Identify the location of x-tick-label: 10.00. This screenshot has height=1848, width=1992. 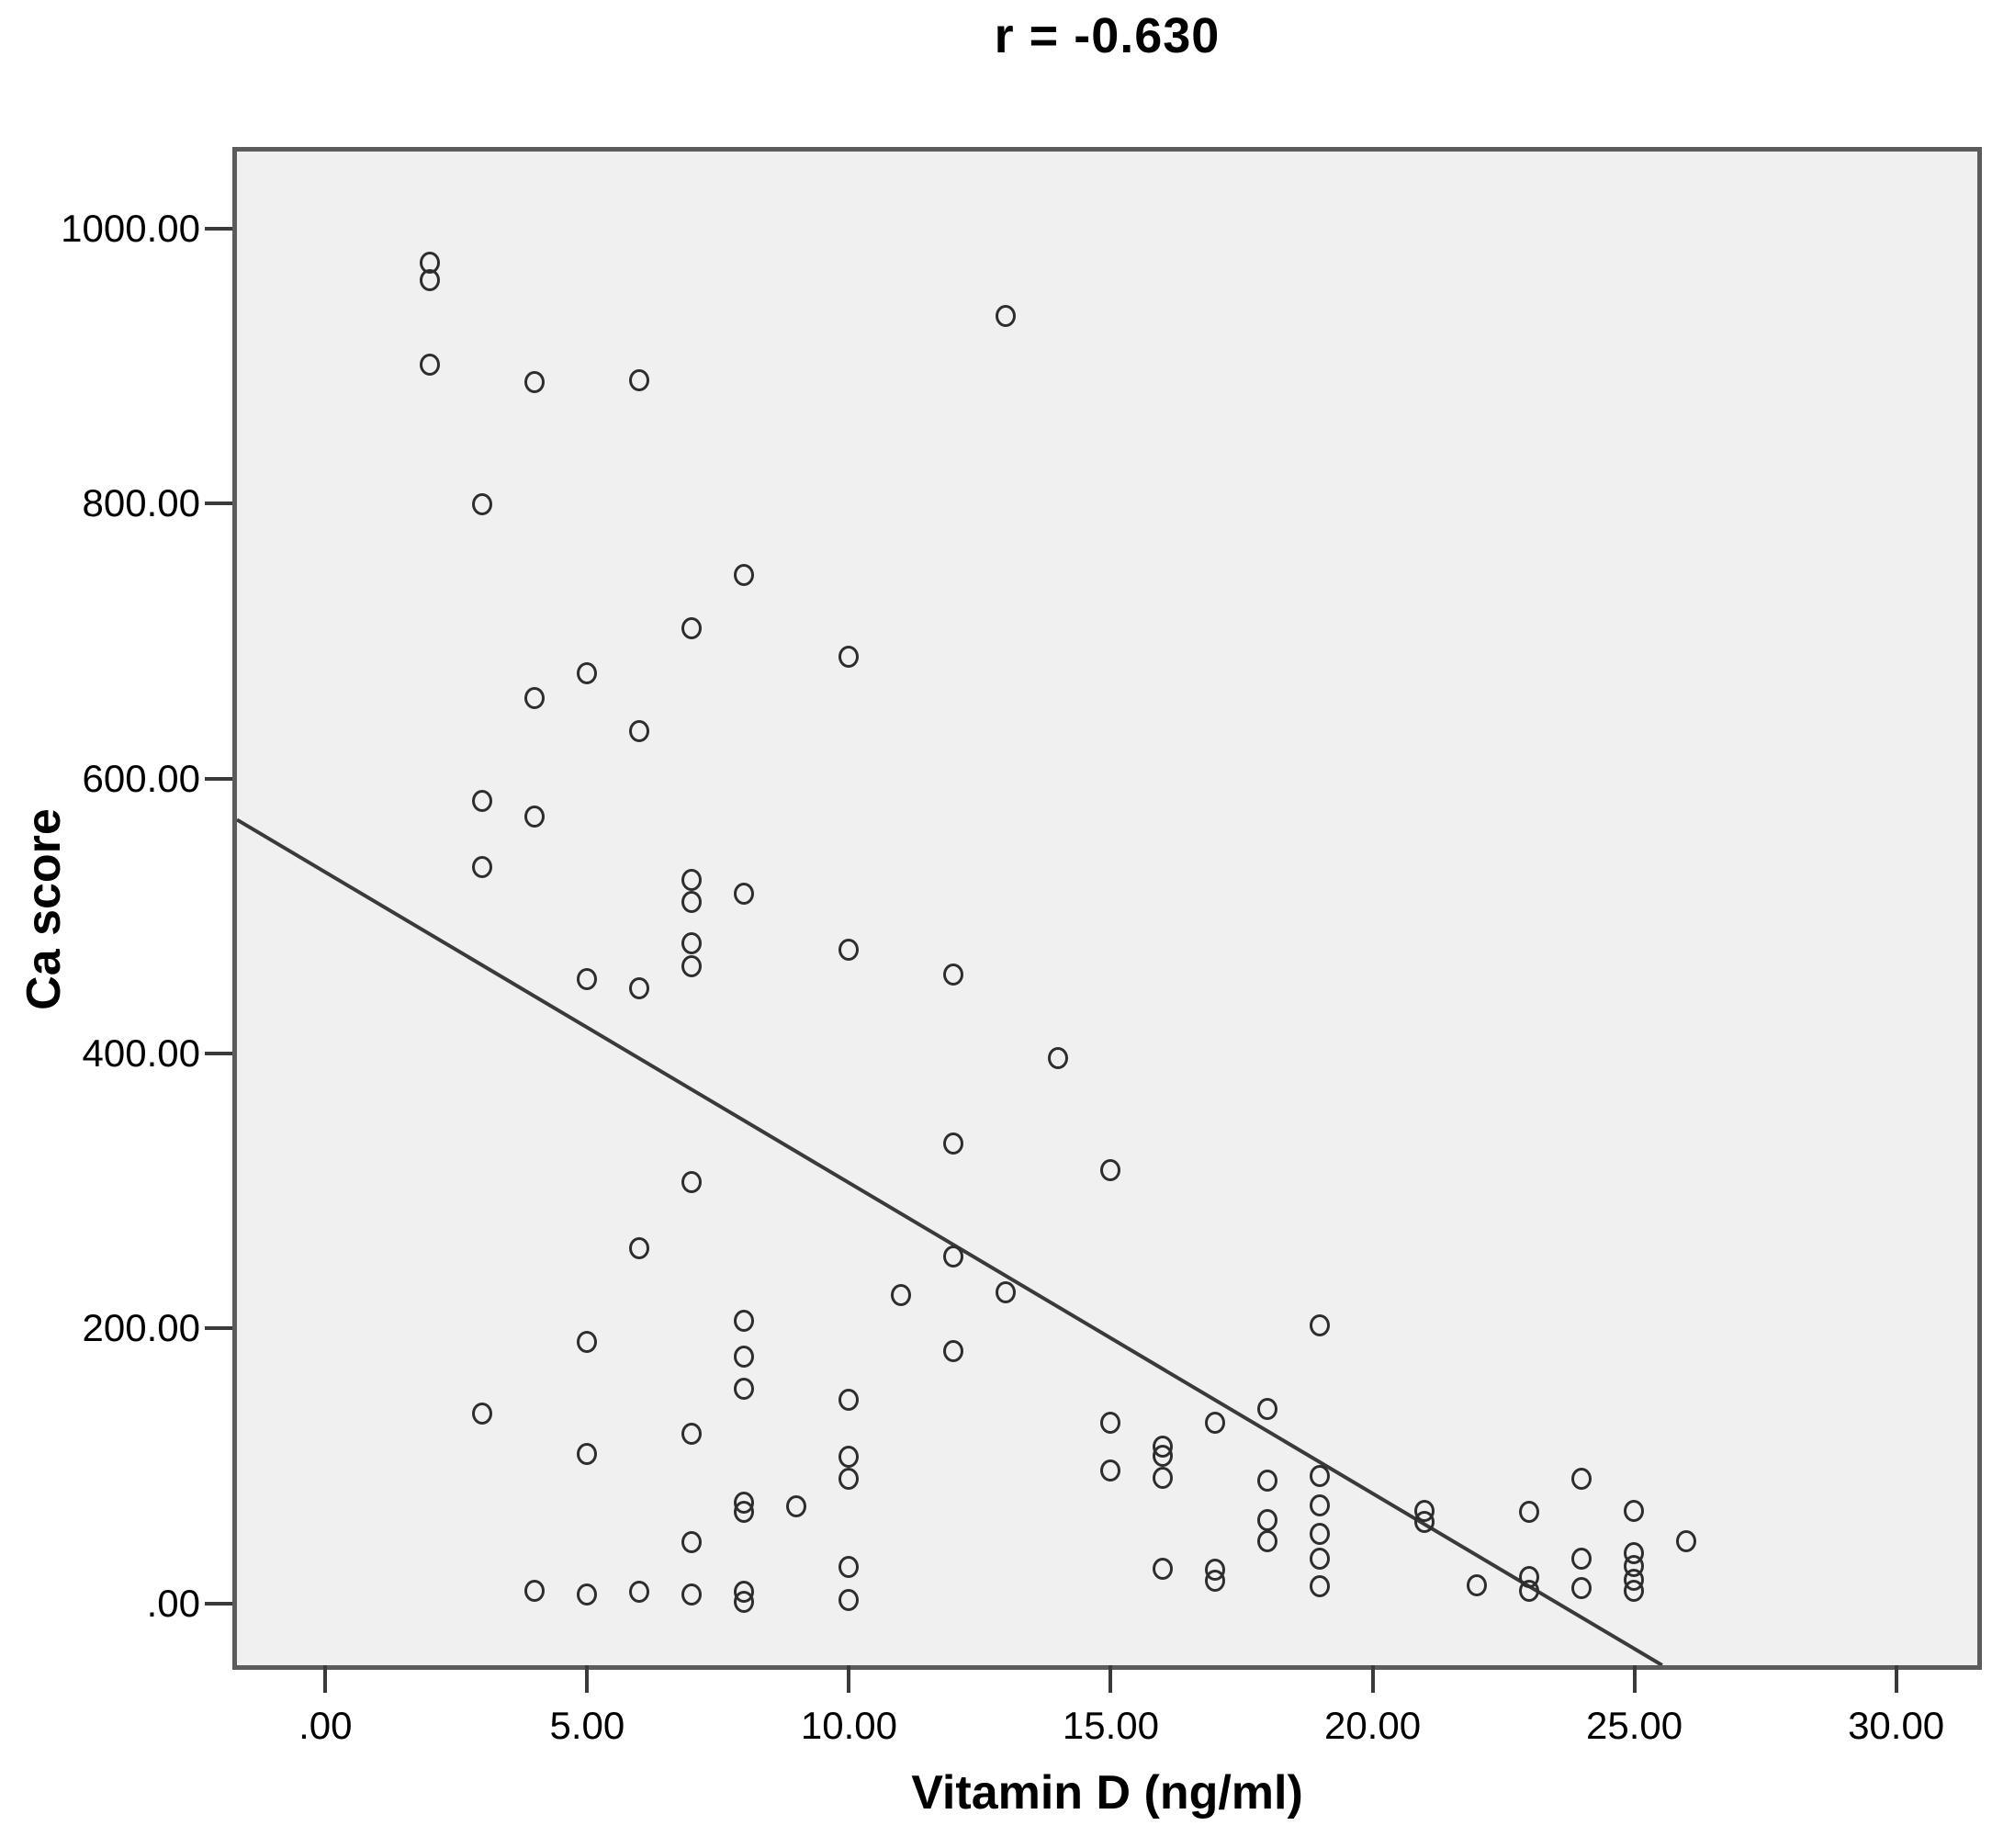
(848, 1725).